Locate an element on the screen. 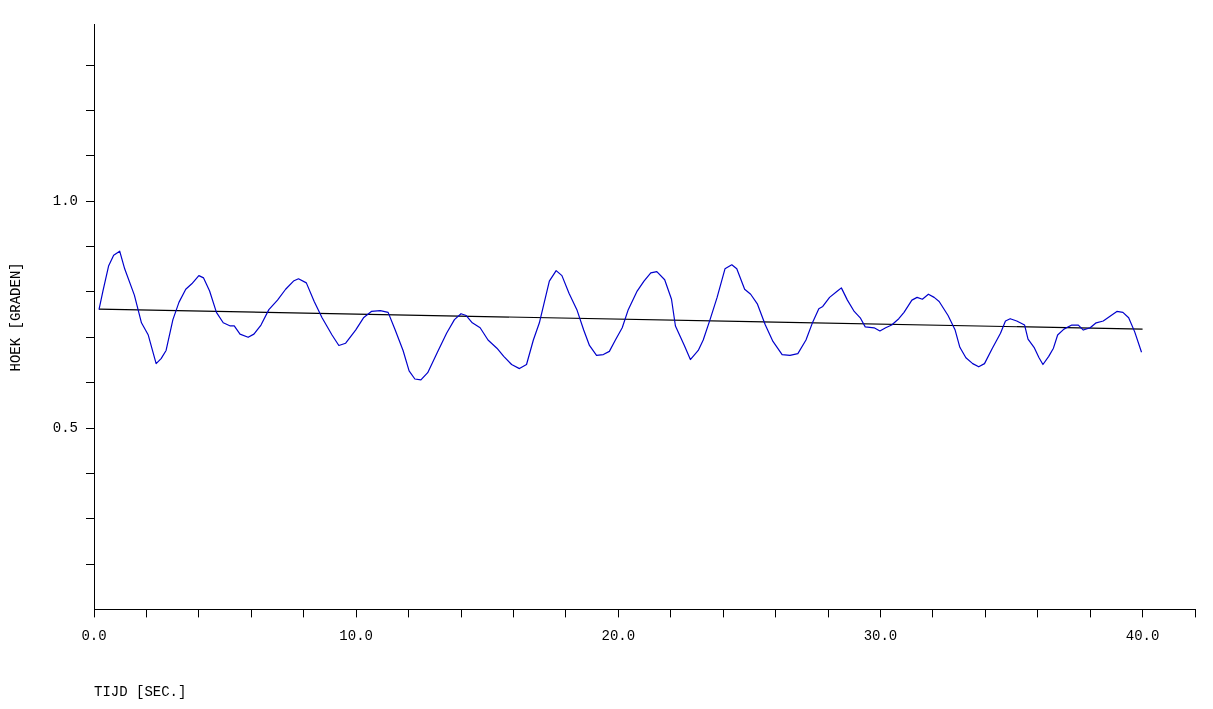 The height and width of the screenshot is (709, 1213). x-tick-label: 40.0 is located at coordinates (1142, 635).